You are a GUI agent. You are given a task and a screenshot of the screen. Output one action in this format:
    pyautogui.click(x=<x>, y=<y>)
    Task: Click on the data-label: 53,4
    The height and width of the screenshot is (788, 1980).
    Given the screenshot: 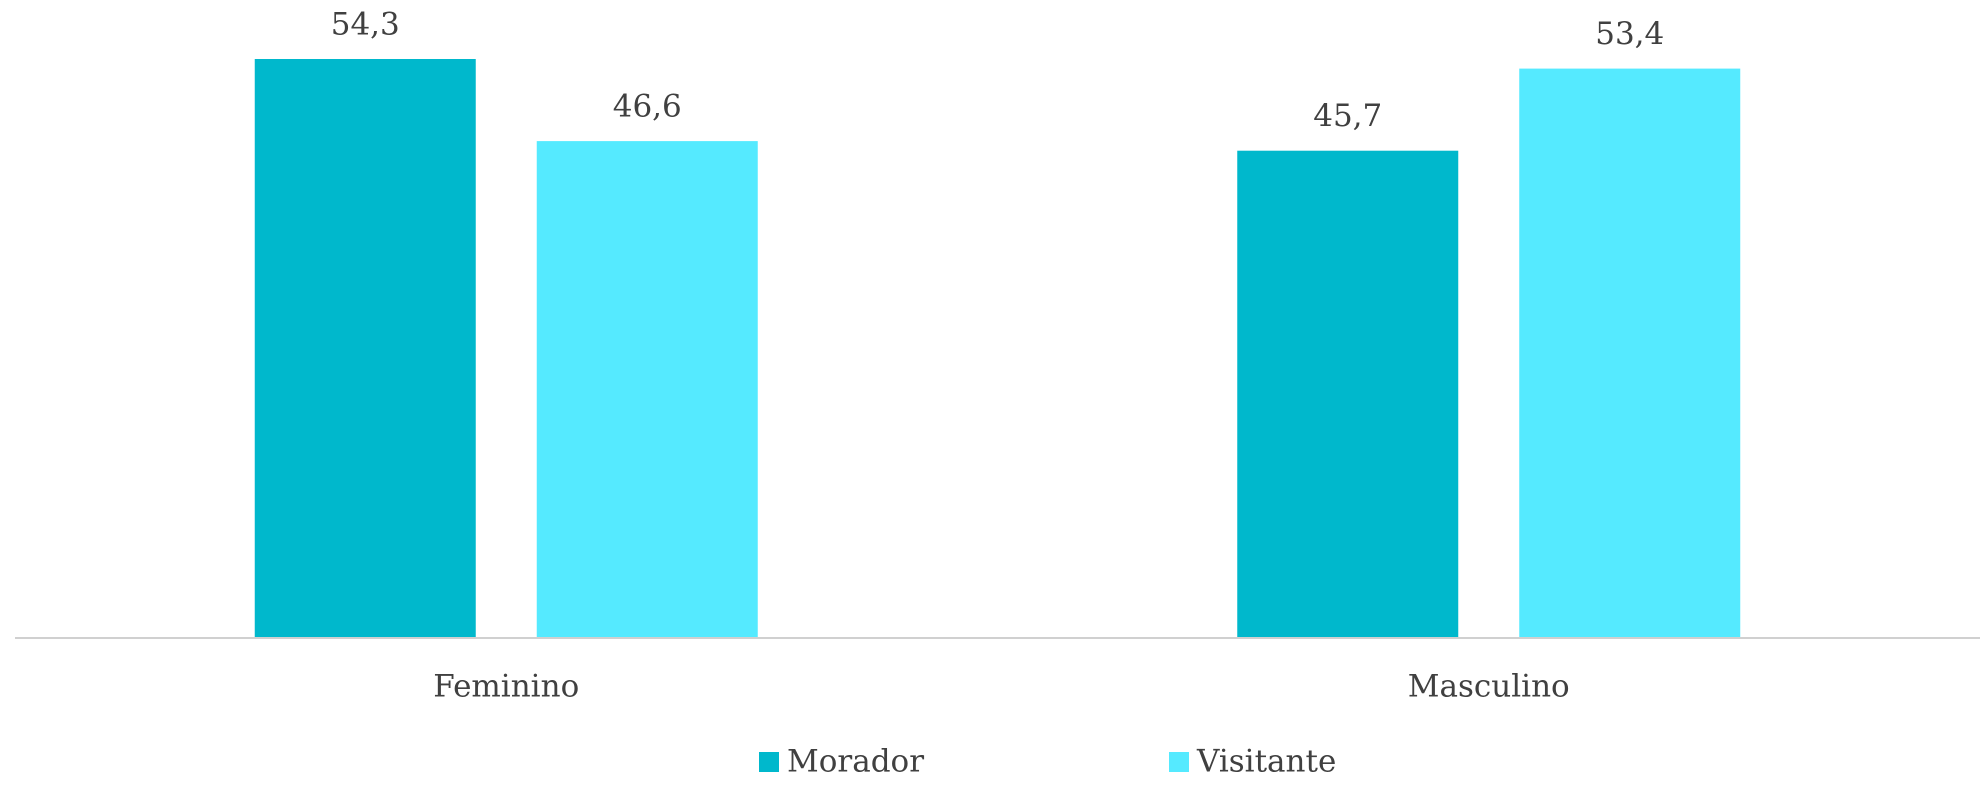 What is the action you would take?
    pyautogui.click(x=1629, y=34)
    